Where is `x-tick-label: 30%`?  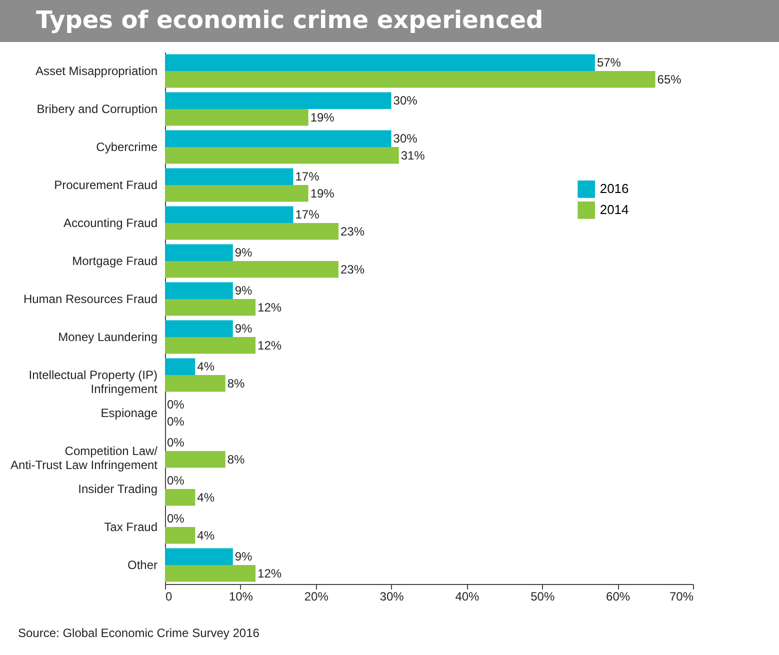
x-tick-label: 30% is located at coordinates (392, 597).